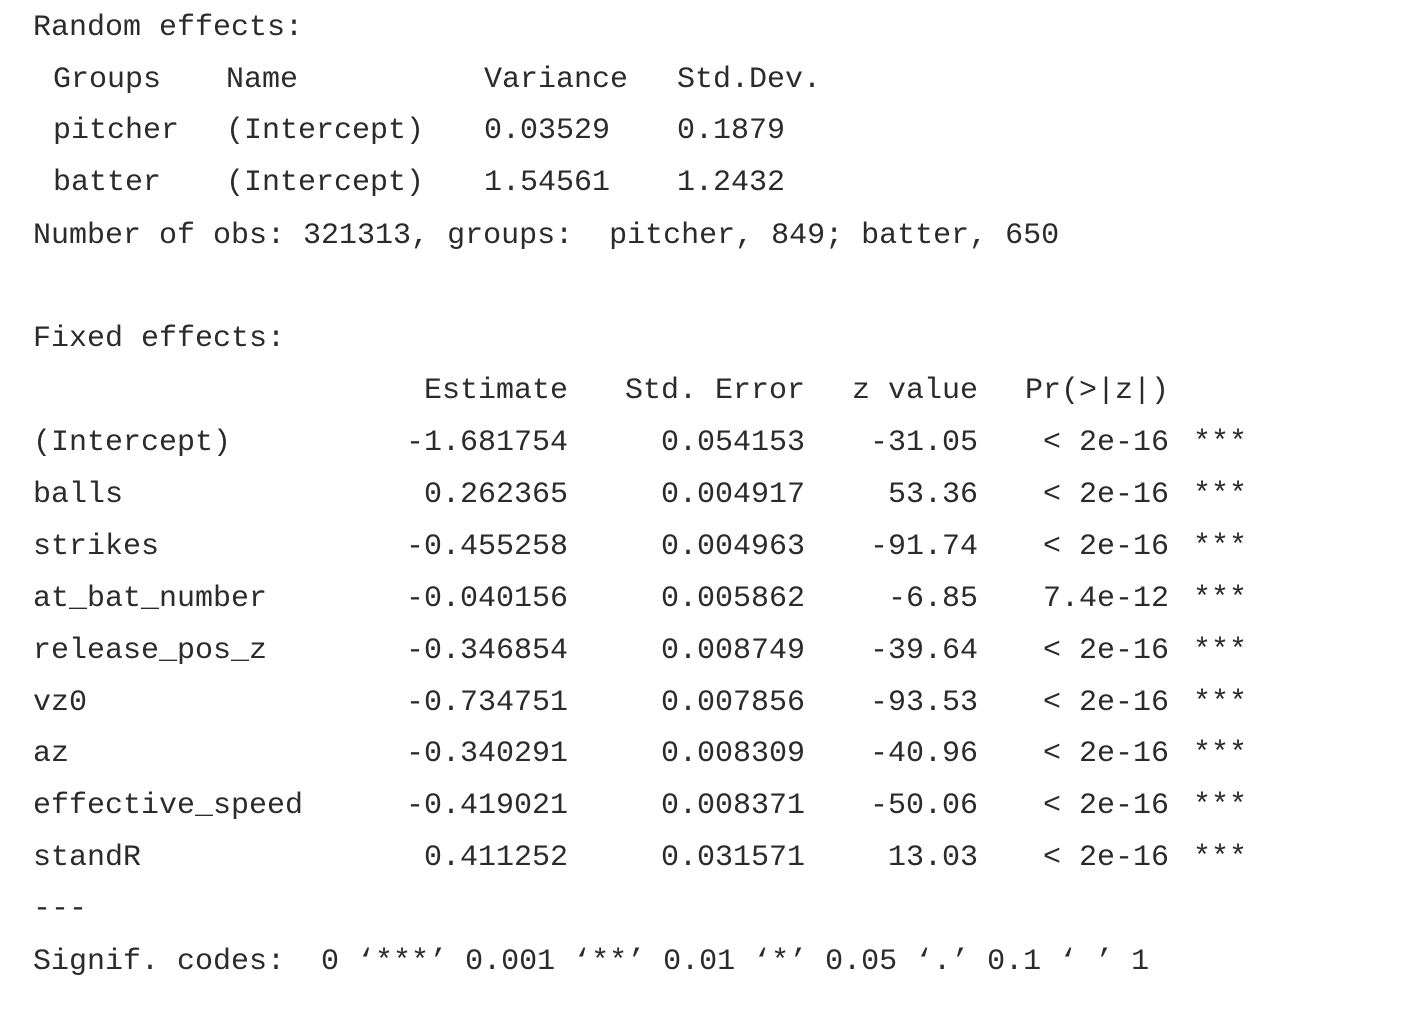 Image resolution: width=1416 pixels, height=1010 pixels. Describe the element at coordinates (556, 80) in the screenshot. I see `col-variance: Variance` at that location.